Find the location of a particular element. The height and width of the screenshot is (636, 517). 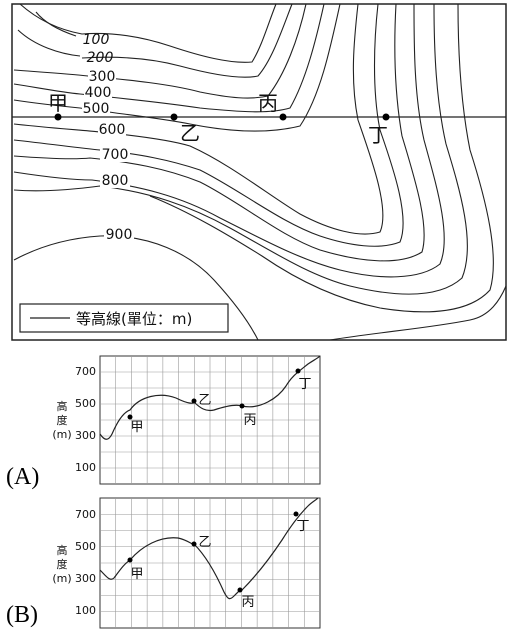

contour-label-group: 100 200 is located at coordinates (98, 49).